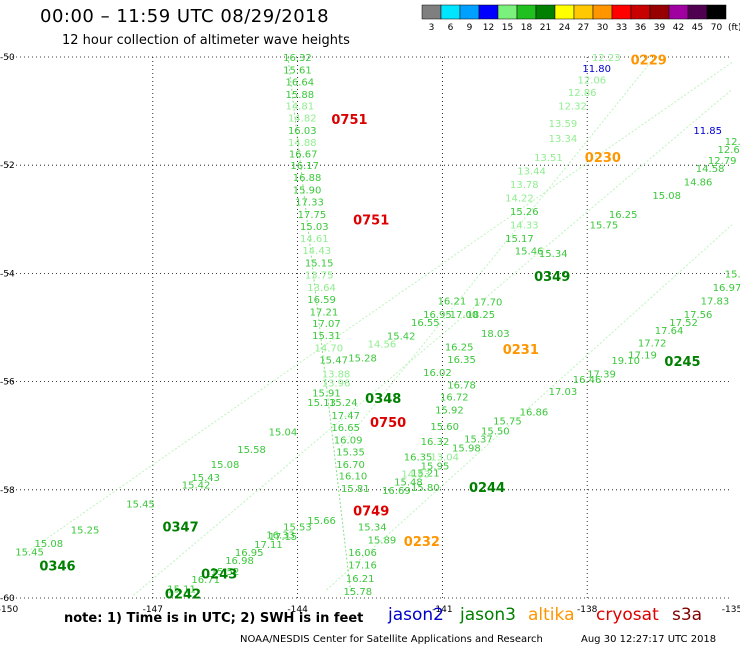 The width and height of the screenshot is (740, 650). I want to click on legend-jason2: jason2, so click(416, 615).